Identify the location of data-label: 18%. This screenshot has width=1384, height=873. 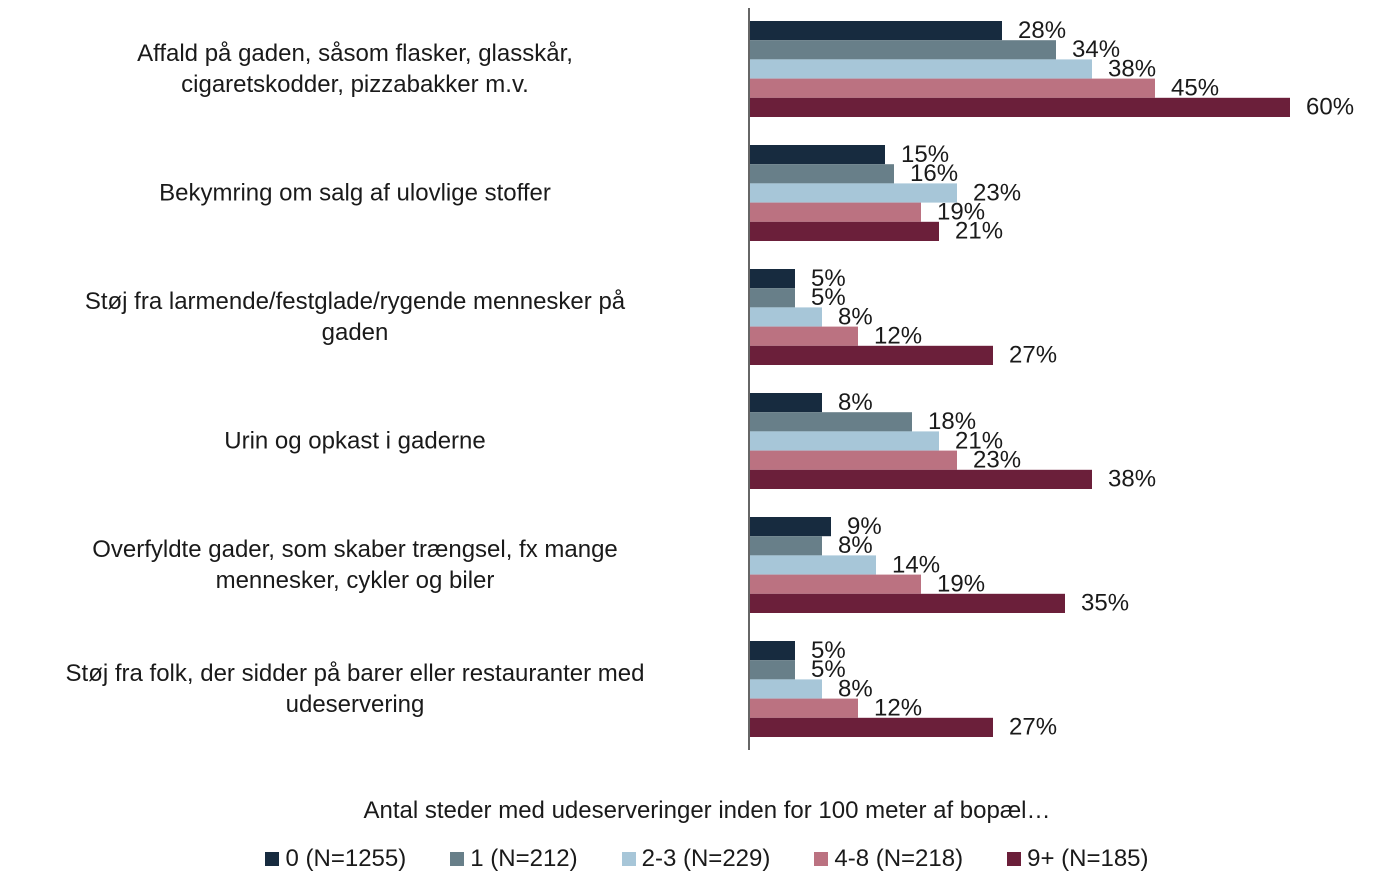
(952, 421).